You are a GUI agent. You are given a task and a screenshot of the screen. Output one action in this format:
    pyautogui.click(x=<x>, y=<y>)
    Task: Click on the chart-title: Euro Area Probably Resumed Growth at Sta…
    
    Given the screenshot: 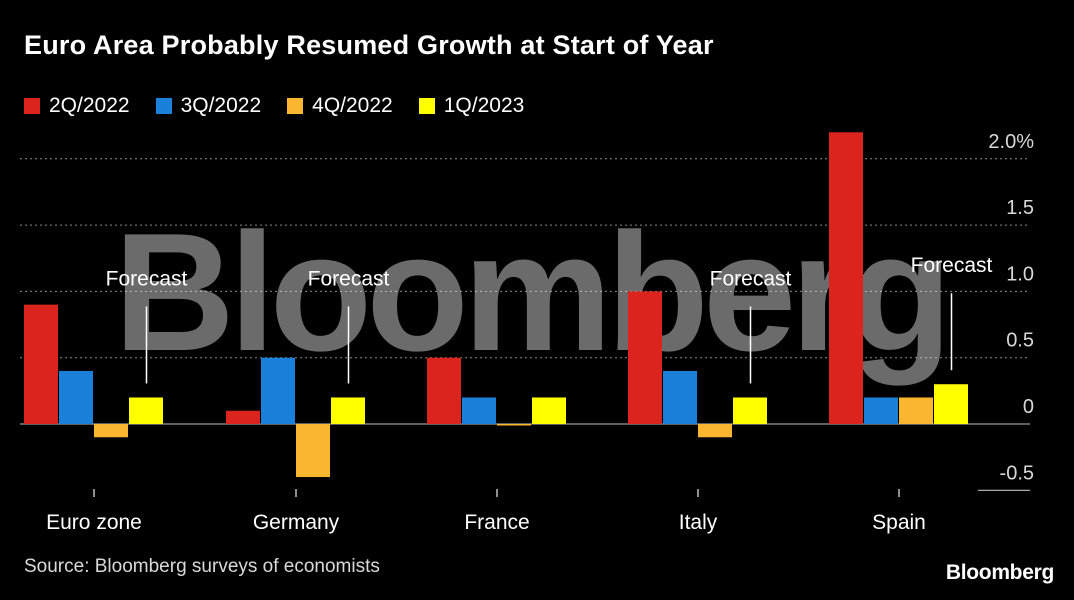 What is the action you would take?
    pyautogui.click(x=369, y=45)
    